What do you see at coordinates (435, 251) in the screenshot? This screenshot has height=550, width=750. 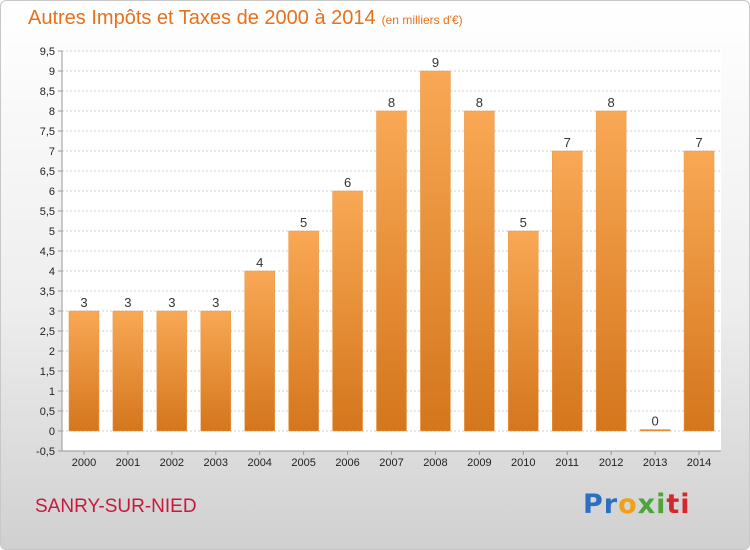 I see `bar-2008` at bounding box center [435, 251].